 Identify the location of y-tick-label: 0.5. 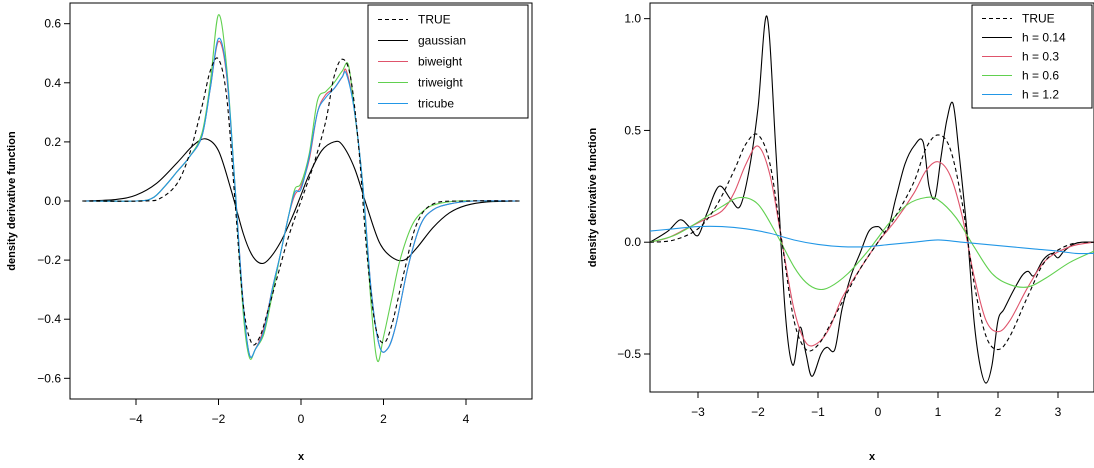
(632, 130).